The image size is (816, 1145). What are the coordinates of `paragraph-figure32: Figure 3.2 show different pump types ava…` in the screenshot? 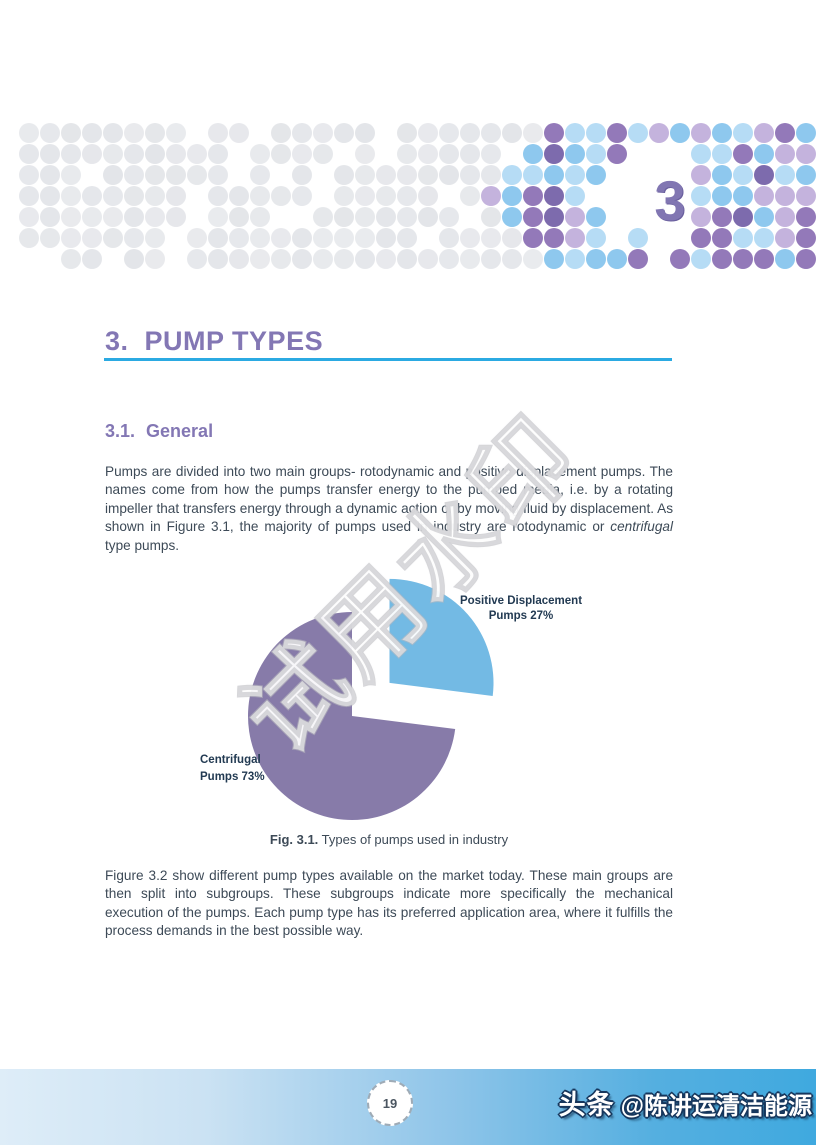 It's located at (389, 903).